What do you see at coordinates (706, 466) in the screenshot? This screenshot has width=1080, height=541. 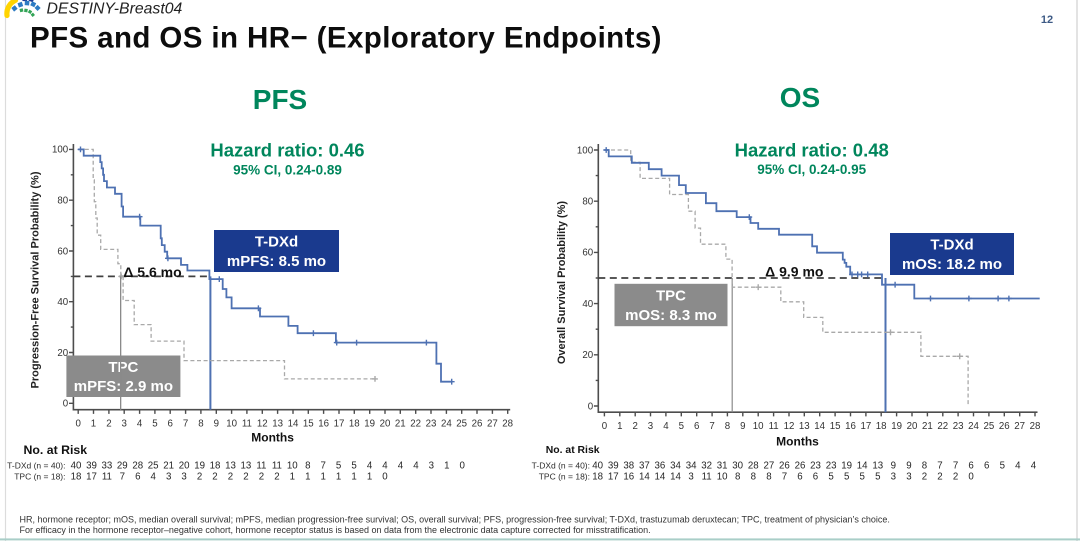 I see `svg-text: 32` at bounding box center [706, 466].